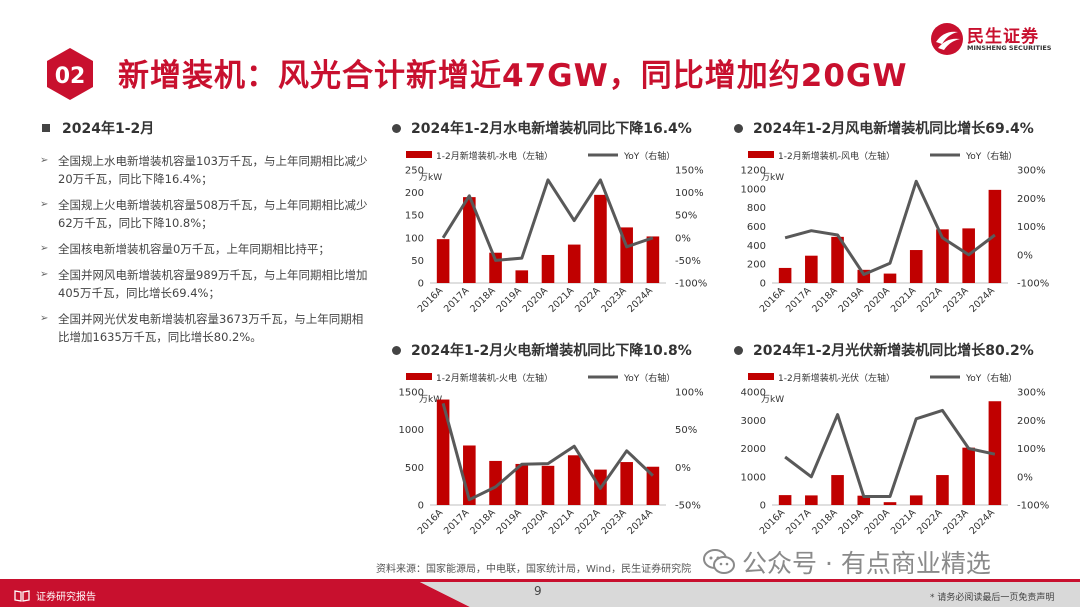 The width and height of the screenshot is (1080, 607). Describe the element at coordinates (22, 595) in the screenshot. I see `book-icon` at that location.